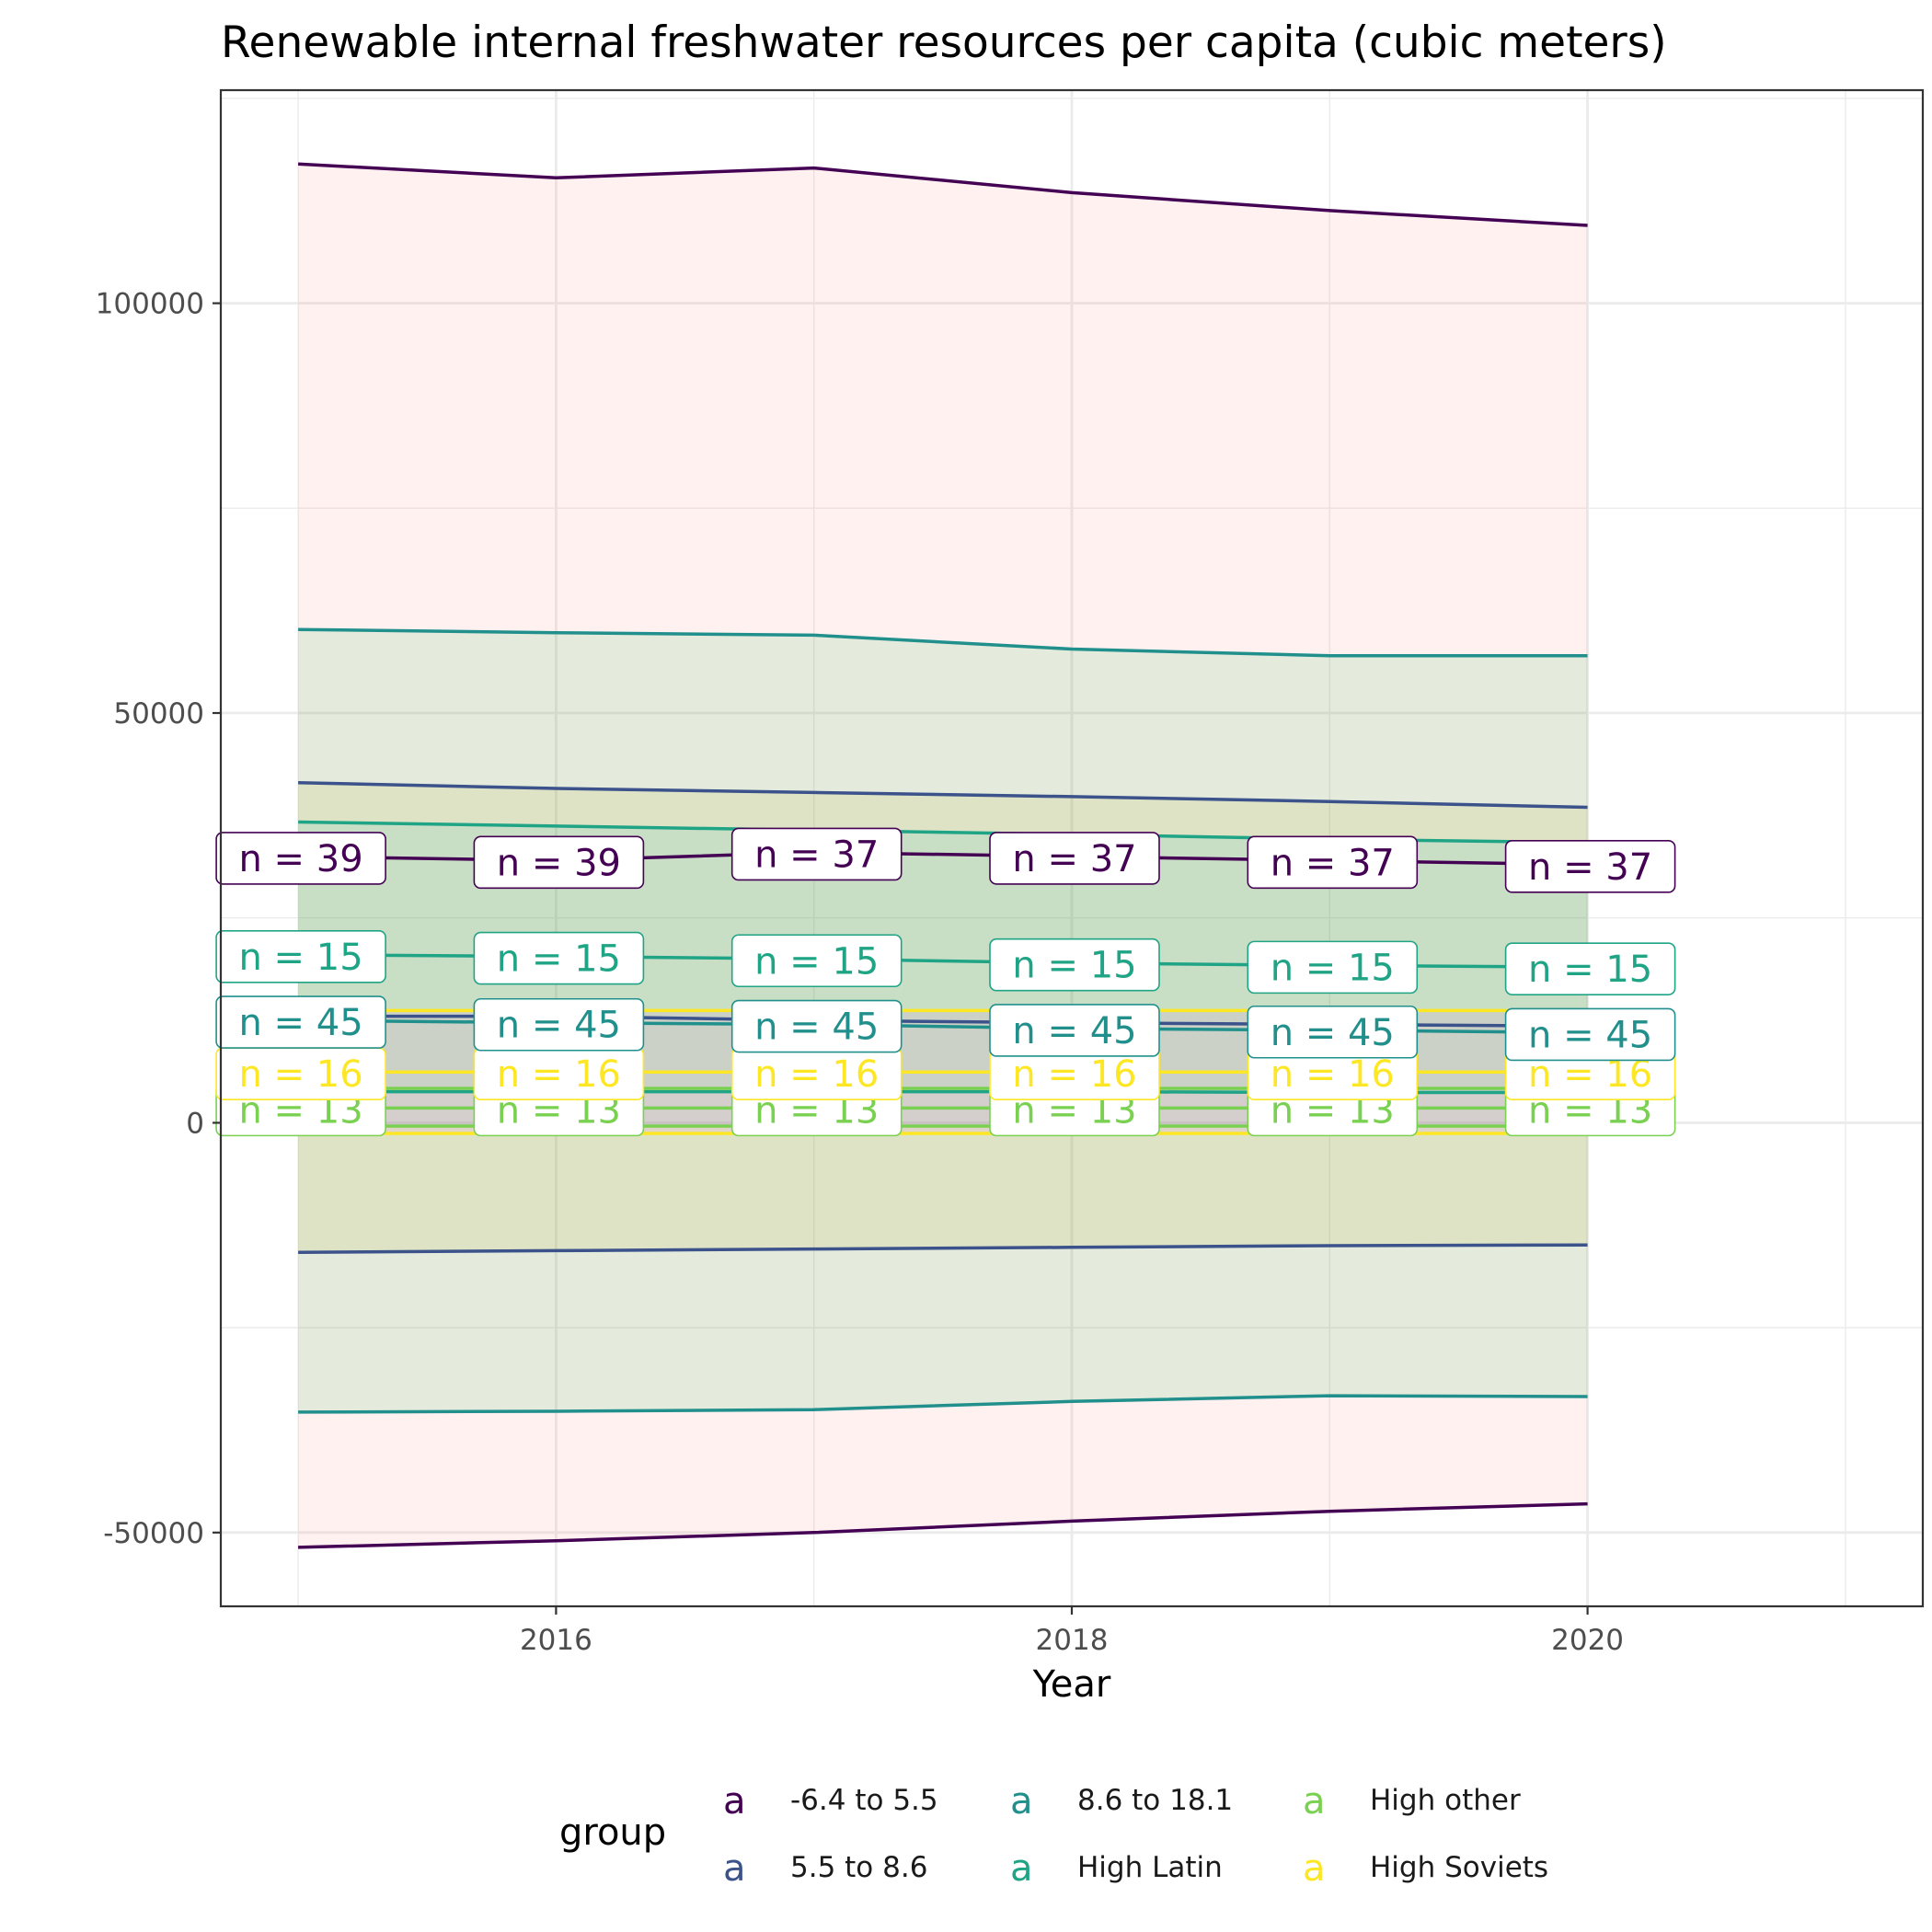 This screenshot has height=1932, width=1932. I want to click on x-tick-label: 2018, so click(1072, 1640).